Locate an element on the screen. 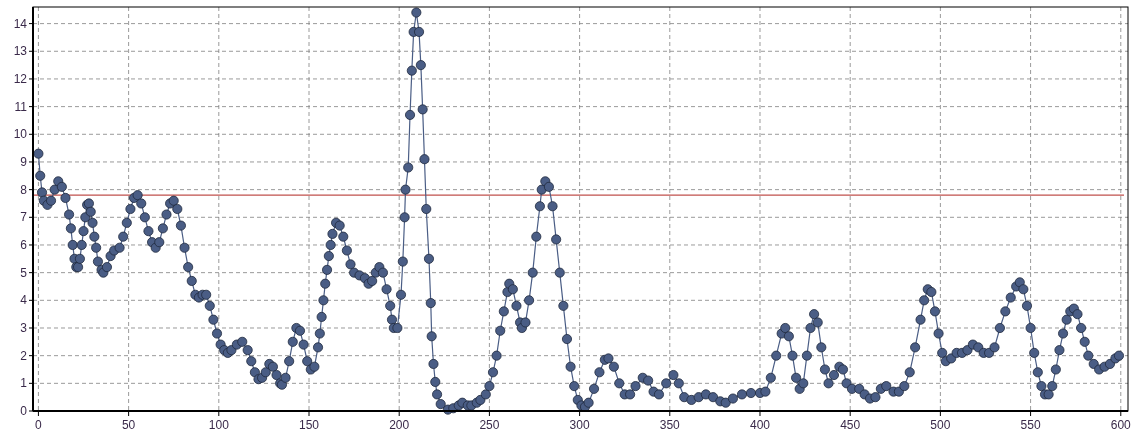 This screenshot has width=1137, height=438. x-tick-label: 550 is located at coordinates (1030, 425).